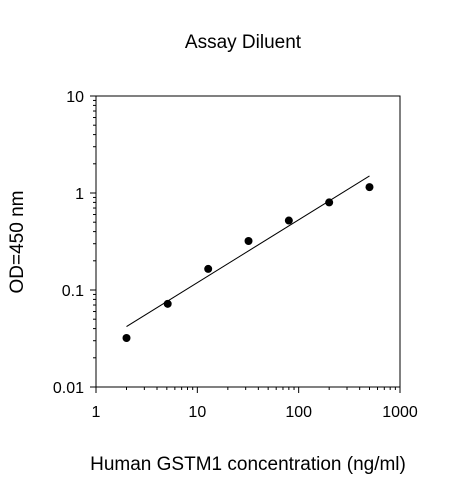  I want to click on y-tick-label: 1, so click(79, 194).